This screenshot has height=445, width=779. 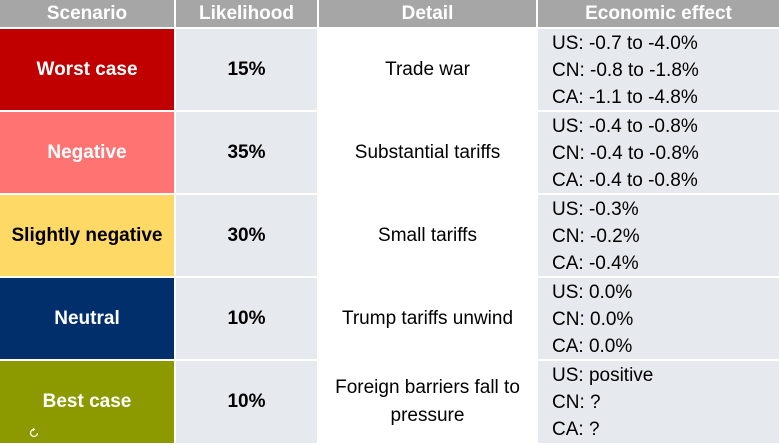 What do you see at coordinates (247, 153) in the screenshot?
I see `likelihood-cell: 35%` at bounding box center [247, 153].